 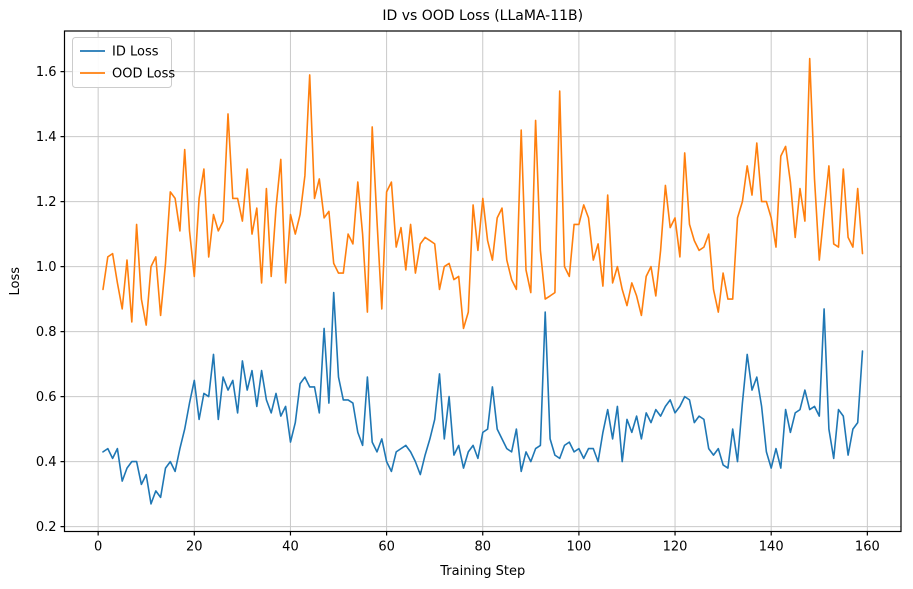 I want to click on x-tick-label: 100, so click(x=578, y=547).